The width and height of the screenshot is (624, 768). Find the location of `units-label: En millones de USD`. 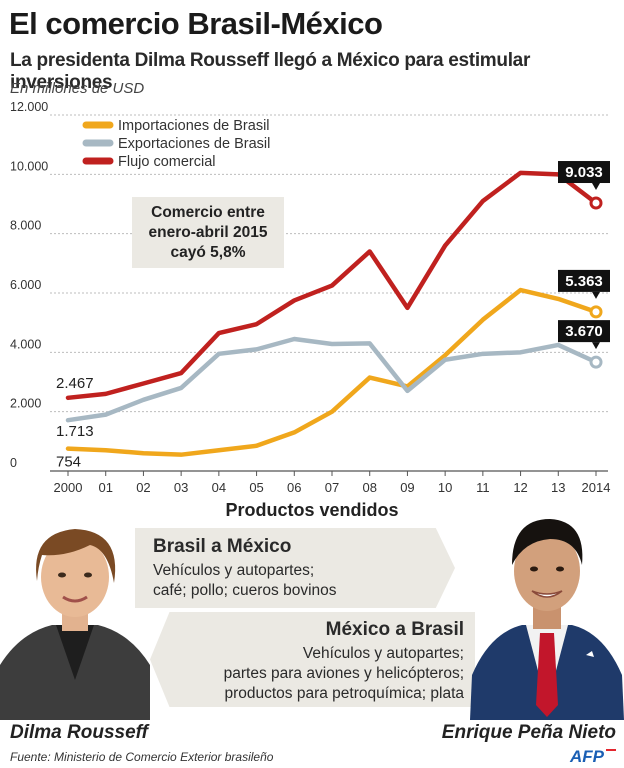

units-label: En millones de USD is located at coordinates (77, 88).